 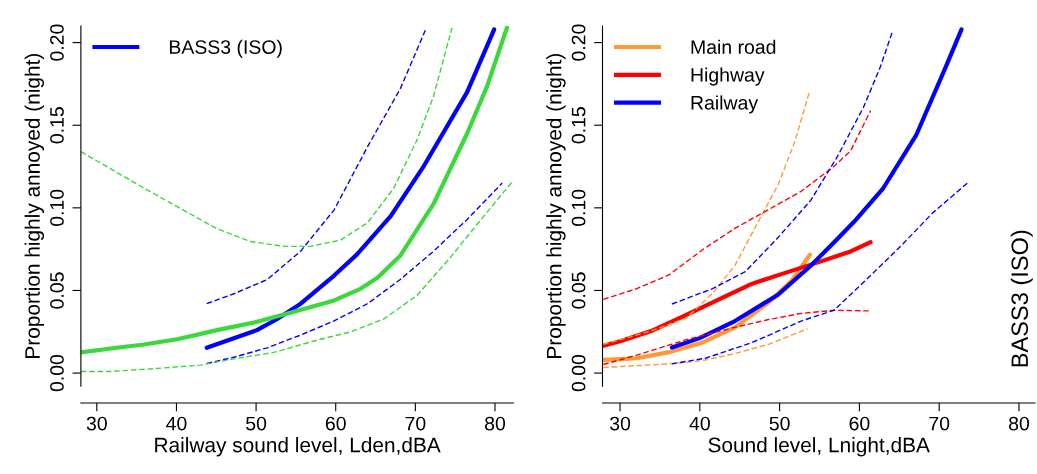 I want to click on legend-label: BASS3 (ISO), so click(x=225, y=48).